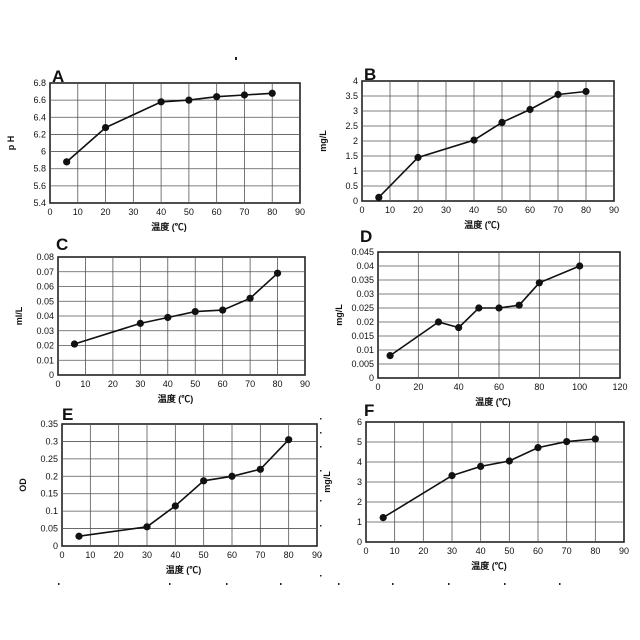 This screenshot has height=640, width=640. What do you see at coordinates (370, 74) in the screenshot?
I see `panel-label: B` at bounding box center [370, 74].